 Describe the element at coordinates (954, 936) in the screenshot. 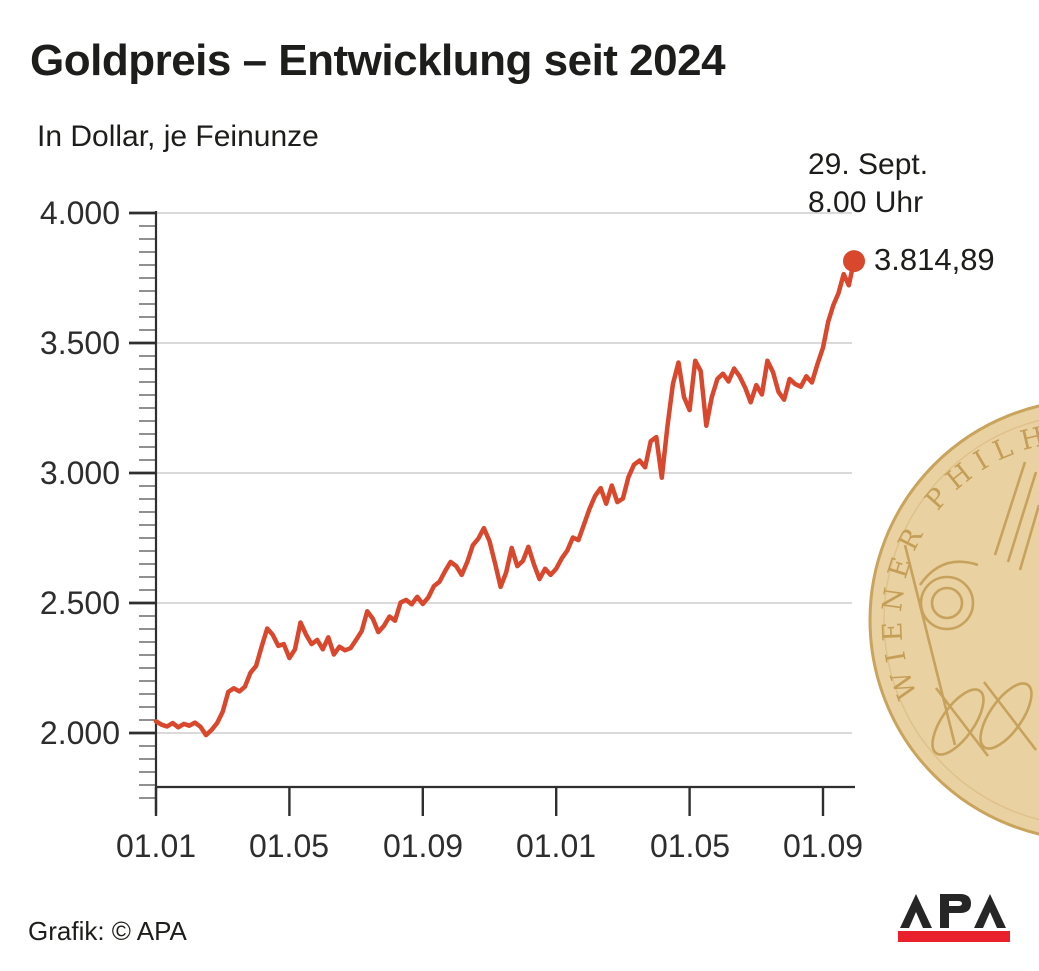

I see `apa-logo-red-bar` at that location.